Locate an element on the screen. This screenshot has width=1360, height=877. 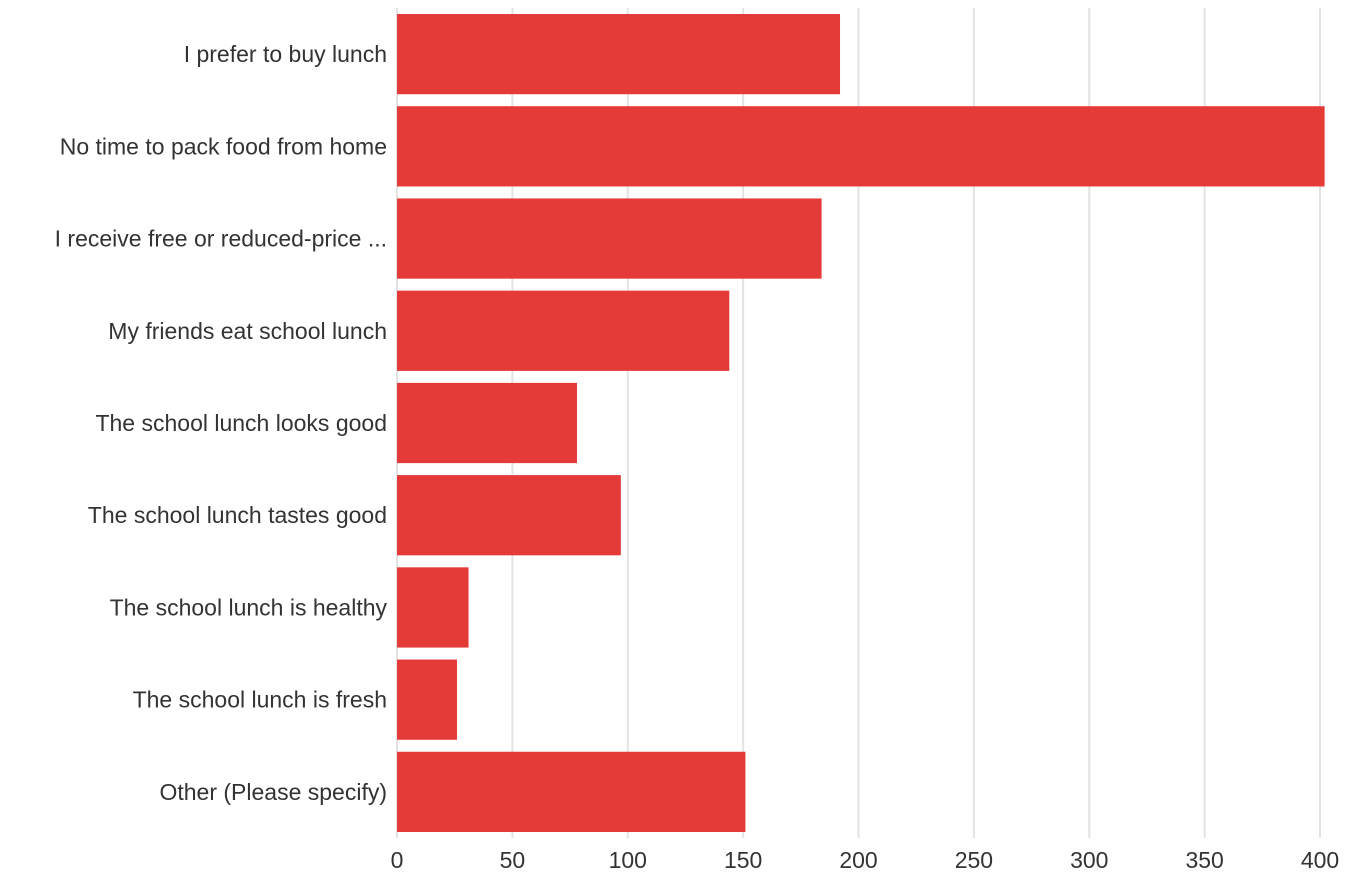
x-tick-label: 0 is located at coordinates (397, 860).